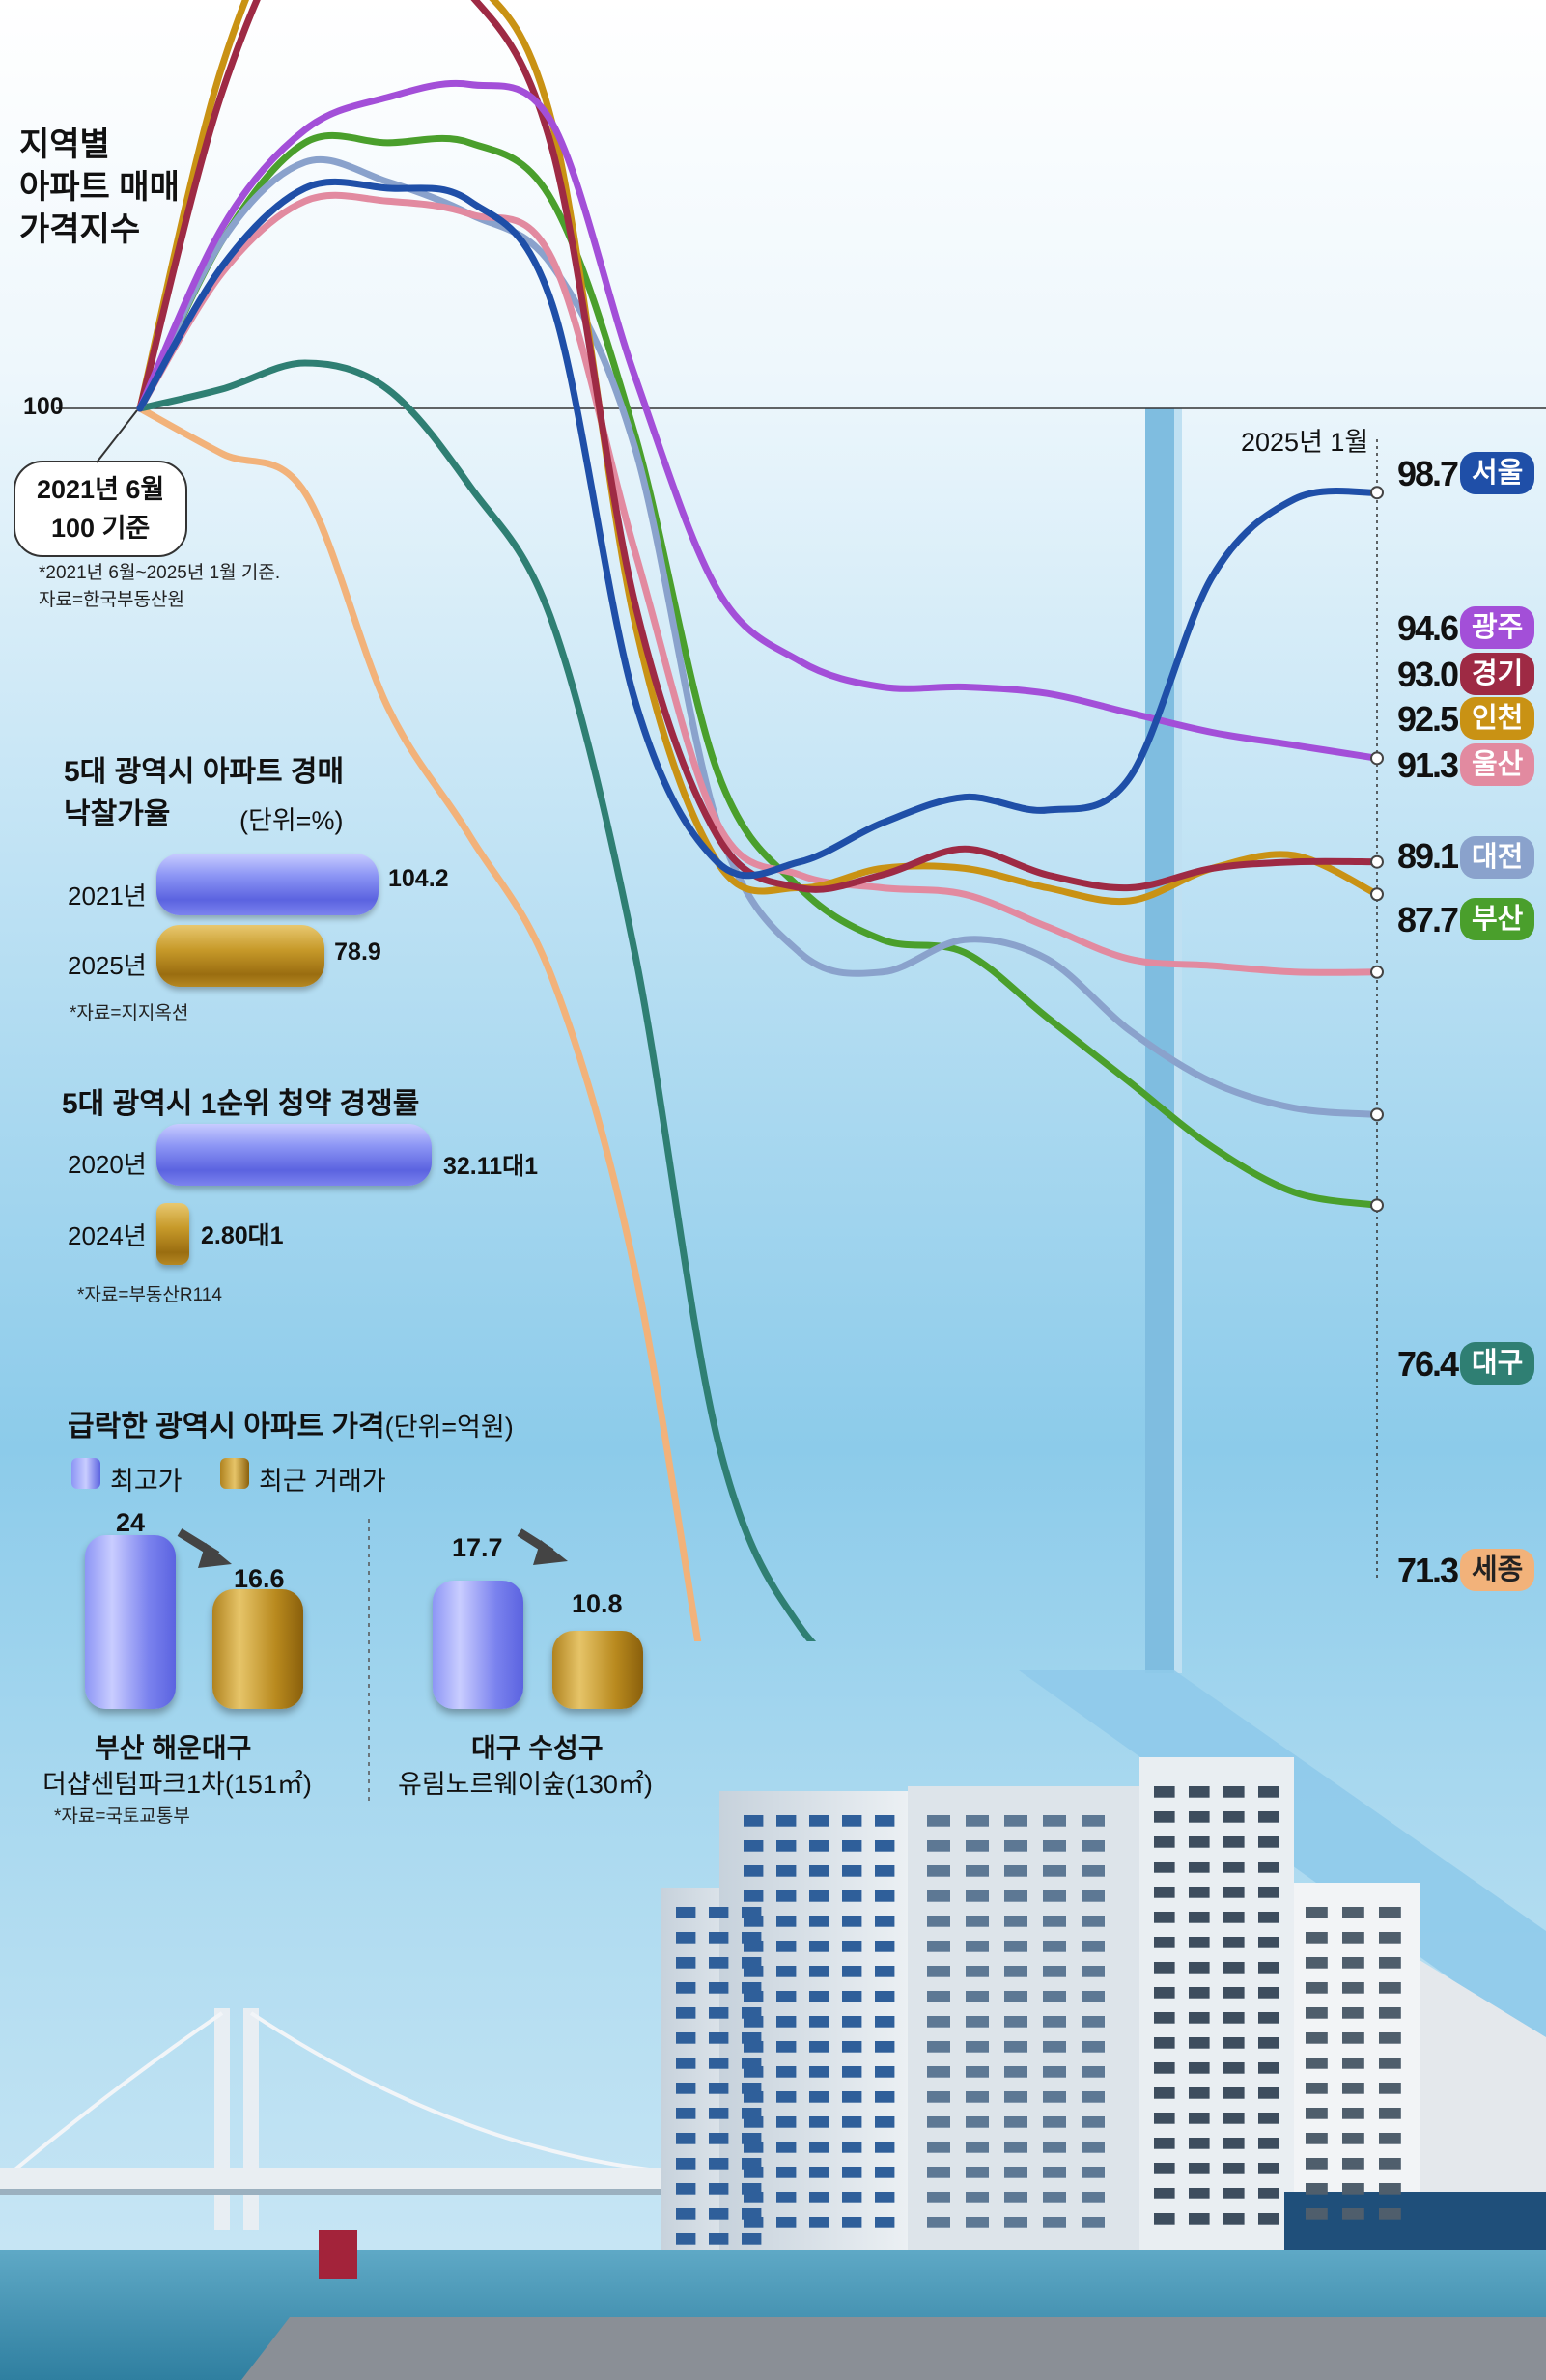 Image resolution: width=1546 pixels, height=2380 pixels. I want to click on baseline-label: 100, so click(43, 407).